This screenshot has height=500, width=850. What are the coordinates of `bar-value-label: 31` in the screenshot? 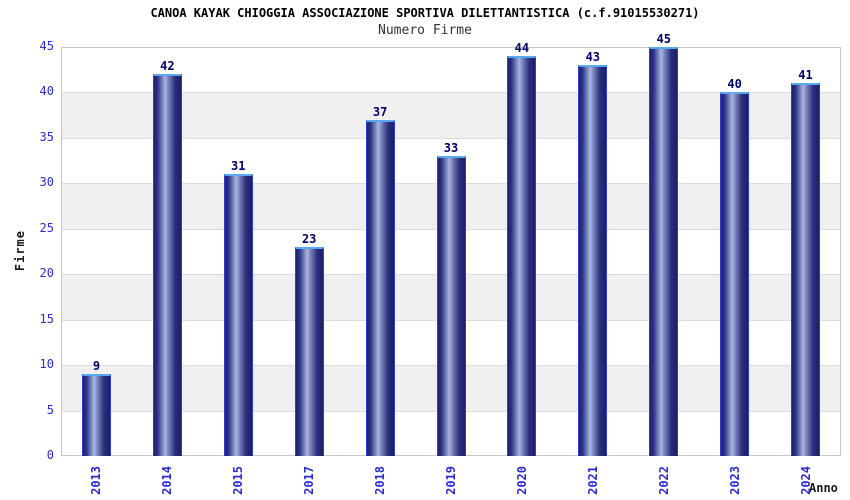 It's located at (238, 166).